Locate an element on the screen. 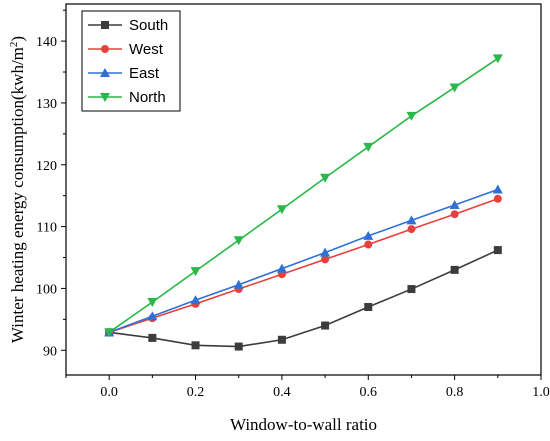 The height and width of the screenshot is (441, 550). y-tick-label: 100 is located at coordinates (46, 289).